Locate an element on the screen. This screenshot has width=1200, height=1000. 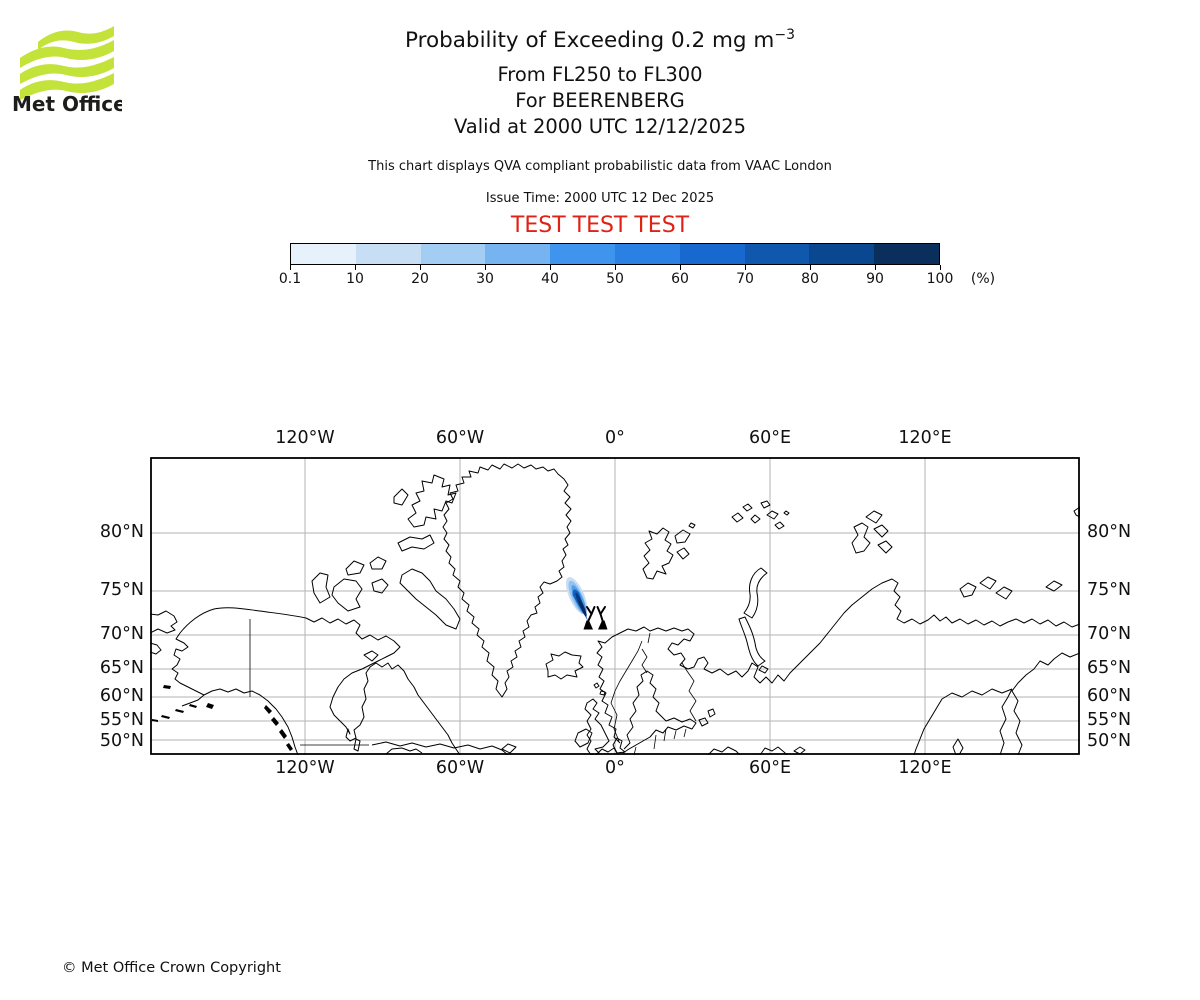
title-main: Probability of Exceeding 0.2 mg m is located at coordinates (589, 41).